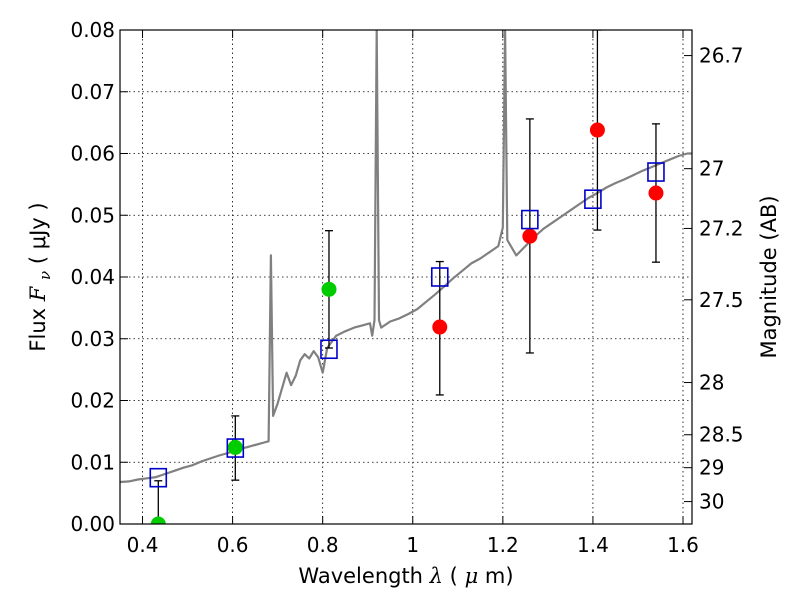 The image size is (800, 600). What do you see at coordinates (503, 545) in the screenshot?
I see `x-tick-label: 1.2` at bounding box center [503, 545].